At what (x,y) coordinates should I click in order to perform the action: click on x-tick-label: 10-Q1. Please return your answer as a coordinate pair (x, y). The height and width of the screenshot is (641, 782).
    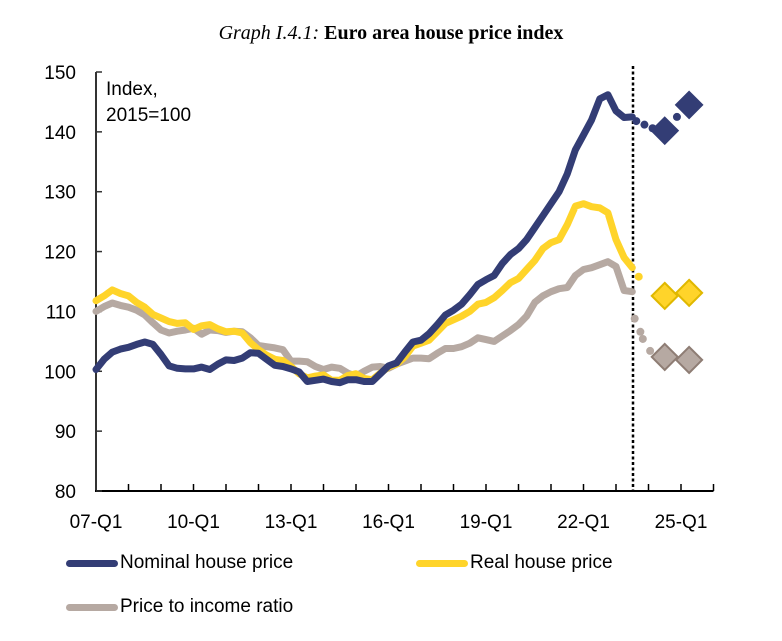
    Looking at the image, I should click on (193, 522).